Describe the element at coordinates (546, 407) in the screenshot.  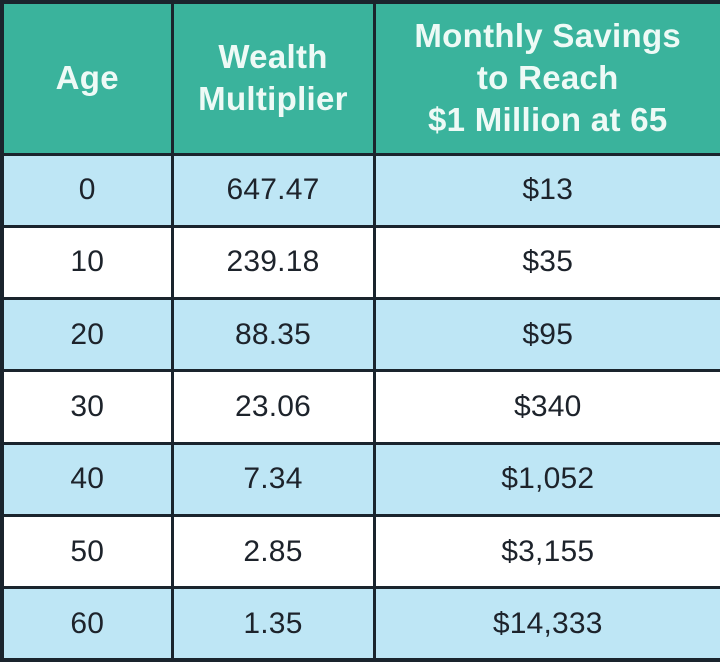
I see `cell-monthly-savings: $340` at that location.